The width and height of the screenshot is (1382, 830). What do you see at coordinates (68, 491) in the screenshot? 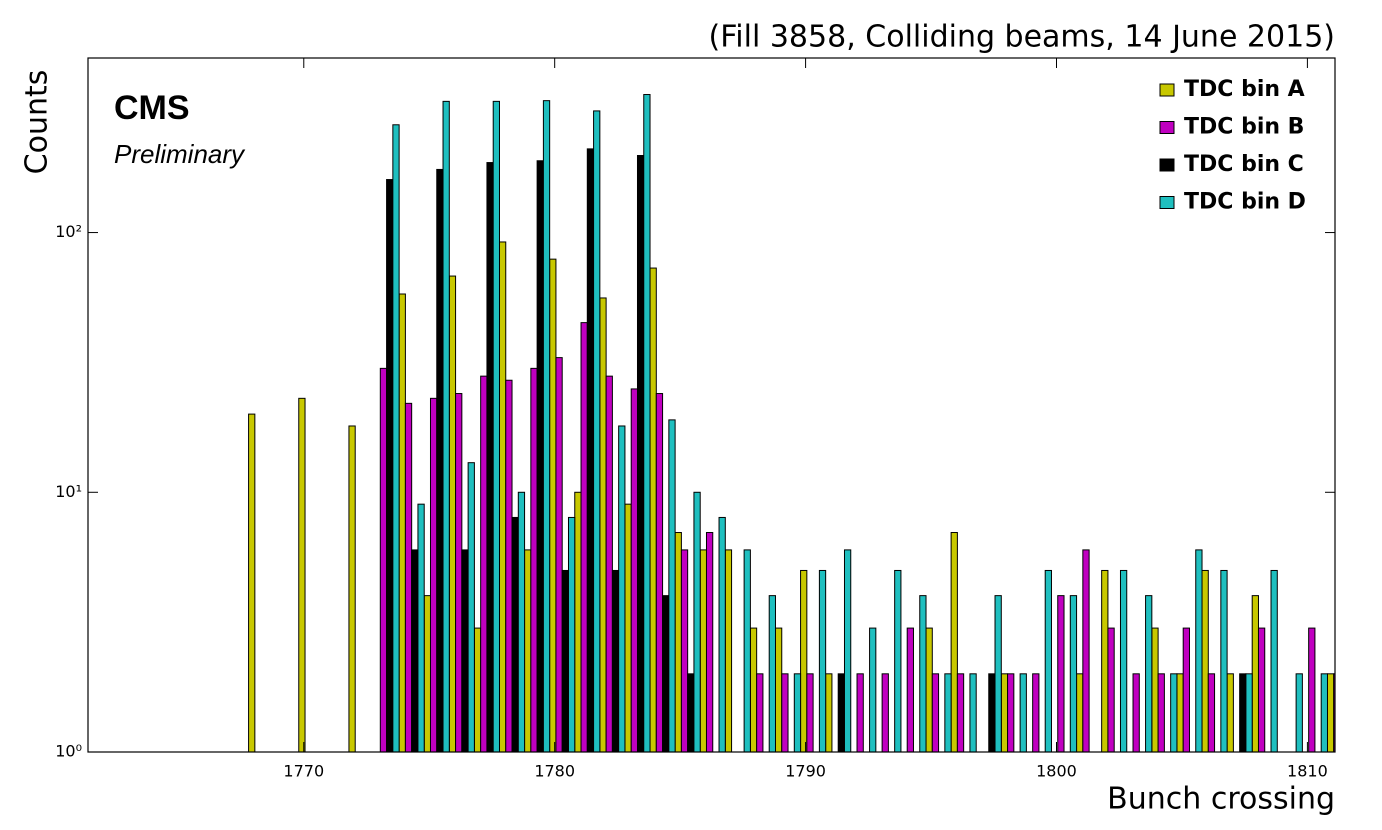
I see `y-tick-label: 10¹` at bounding box center [68, 491].